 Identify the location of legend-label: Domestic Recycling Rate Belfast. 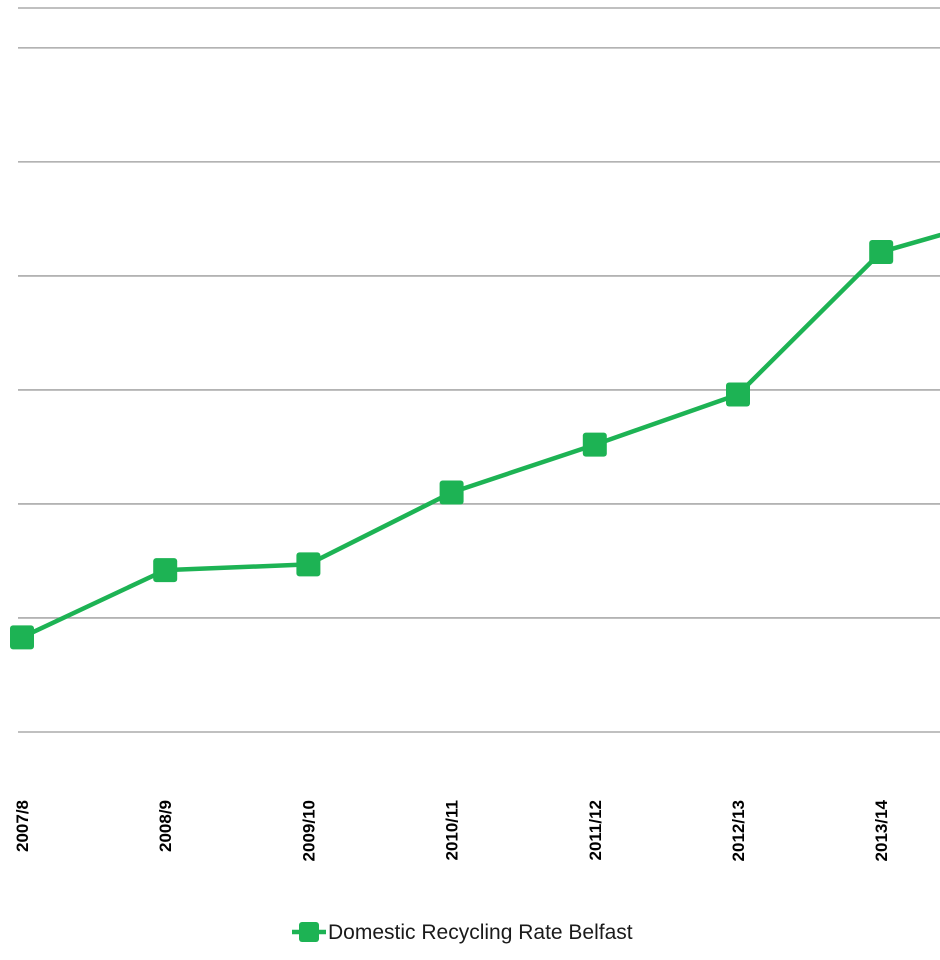
(480, 932).